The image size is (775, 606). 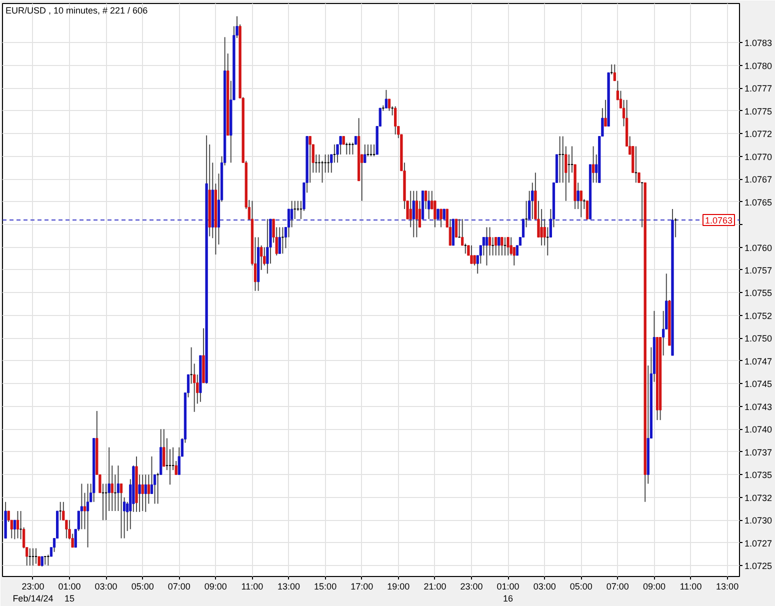 I want to click on x-tick-label: 23:00 Feb/14/24, so click(x=33, y=593).